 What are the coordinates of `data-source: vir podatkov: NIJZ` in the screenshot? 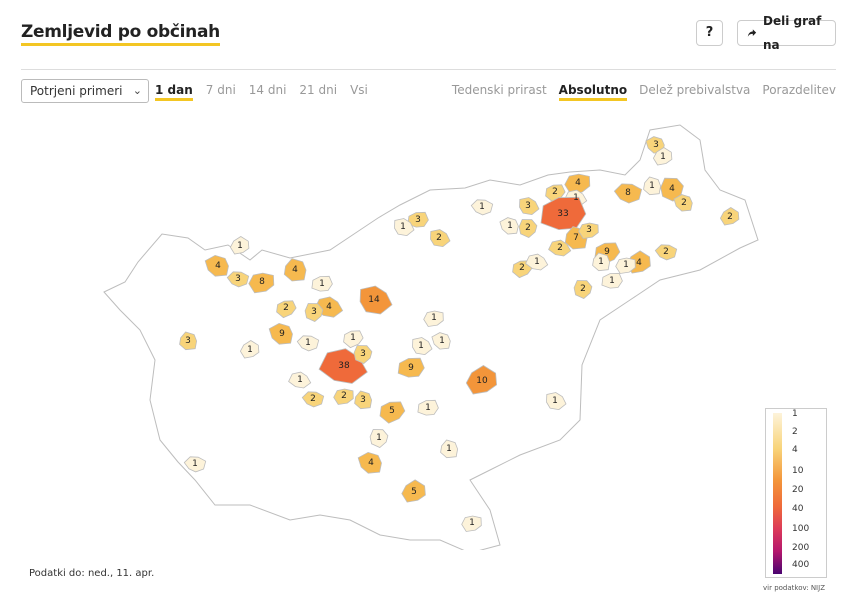 It's located at (794, 588).